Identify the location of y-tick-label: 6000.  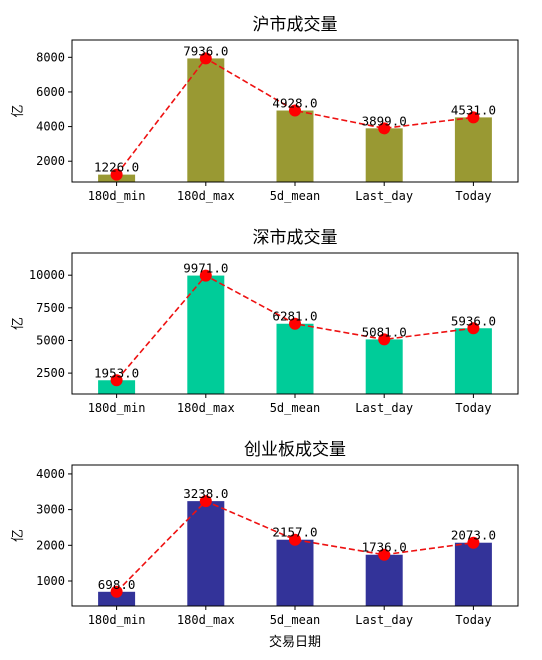
(50, 92).